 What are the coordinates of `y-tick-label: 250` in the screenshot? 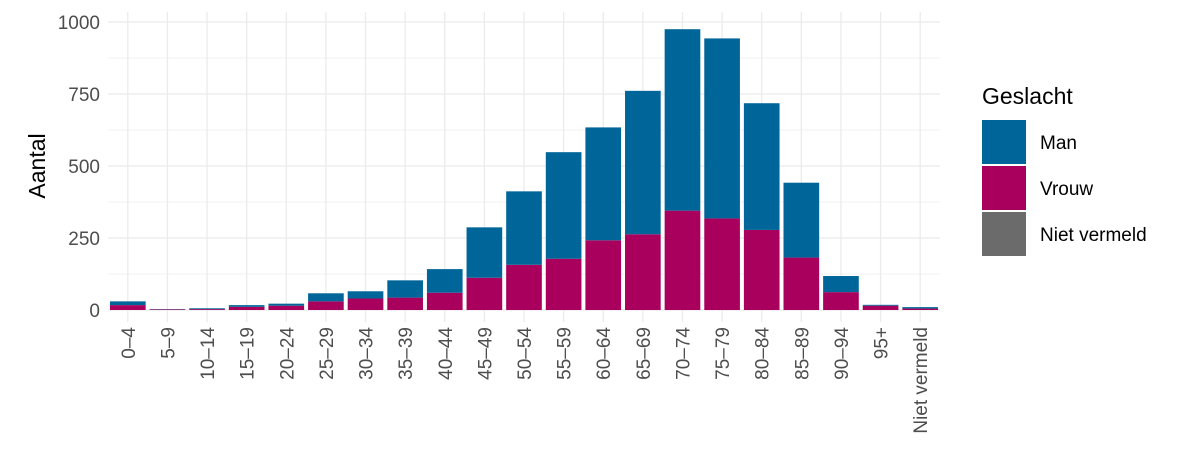 It's located at (84, 239).